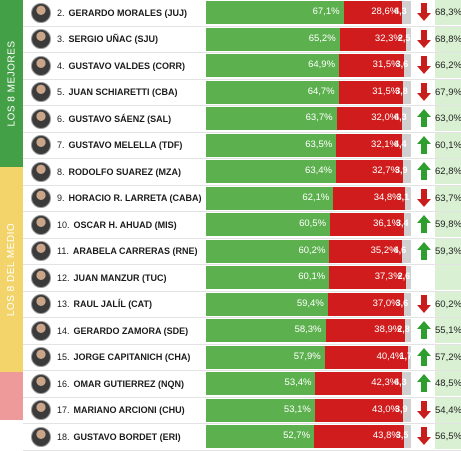 Image resolution: width=461 pixels, height=451 pixels. I want to click on rank-number: 15., so click(63, 357).